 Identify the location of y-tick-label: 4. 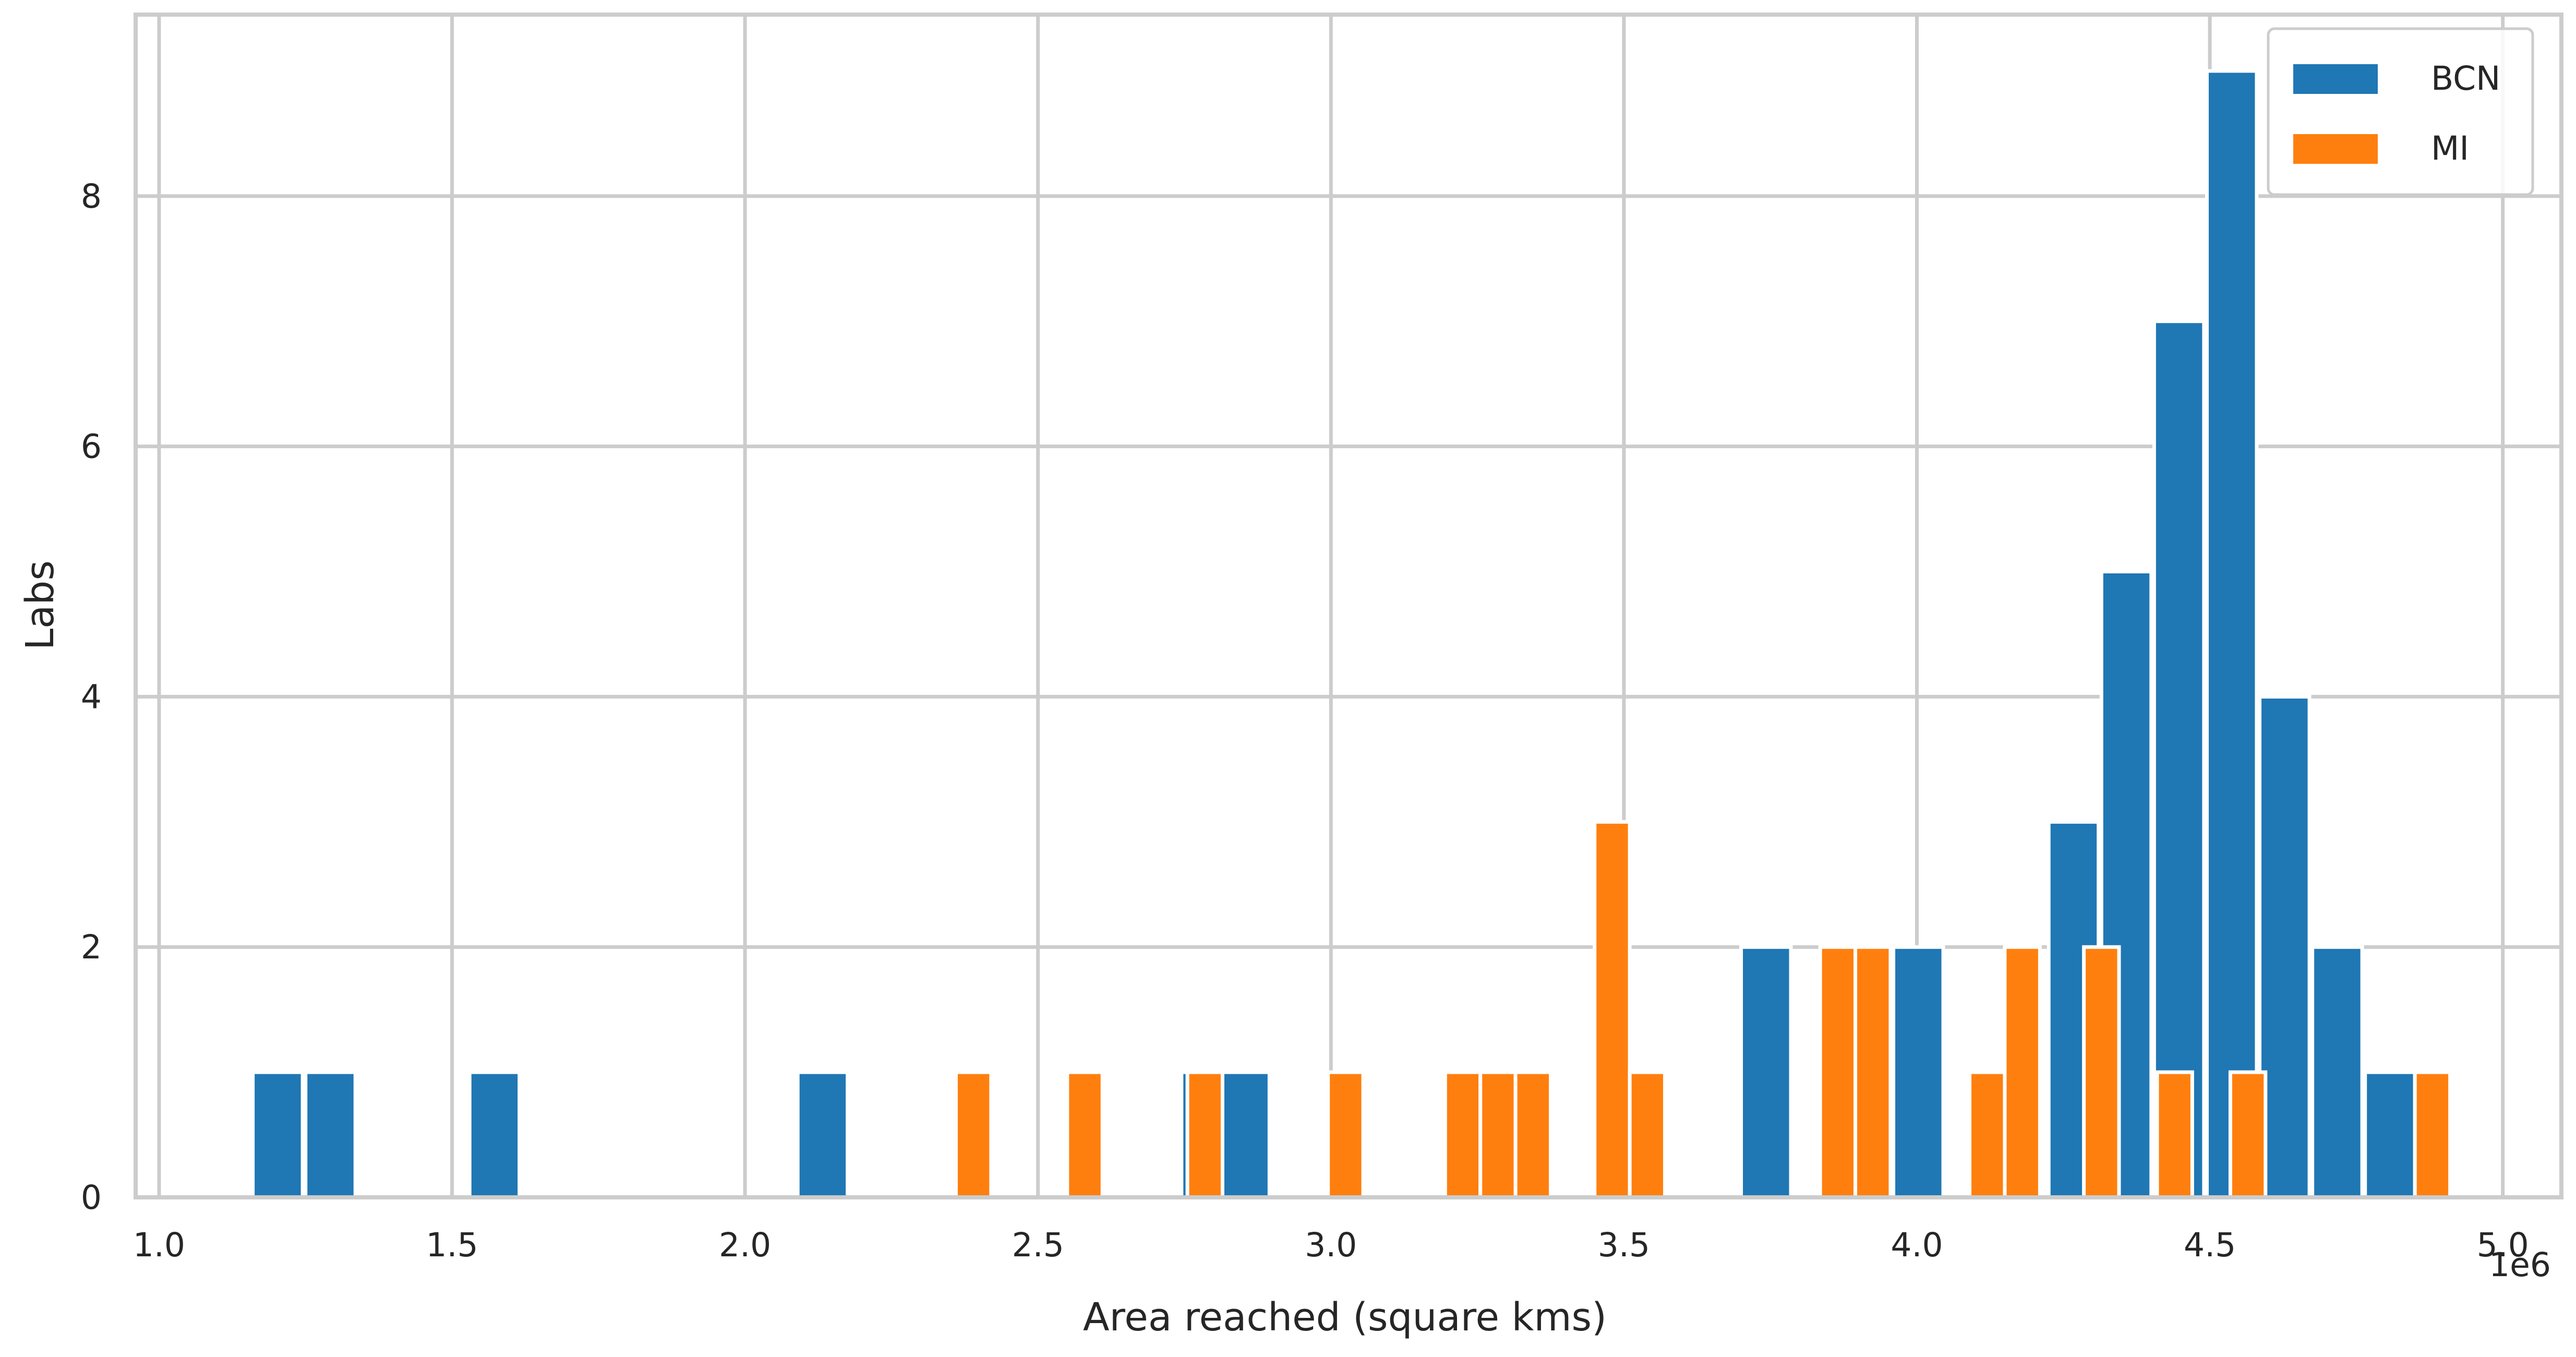
(91, 697).